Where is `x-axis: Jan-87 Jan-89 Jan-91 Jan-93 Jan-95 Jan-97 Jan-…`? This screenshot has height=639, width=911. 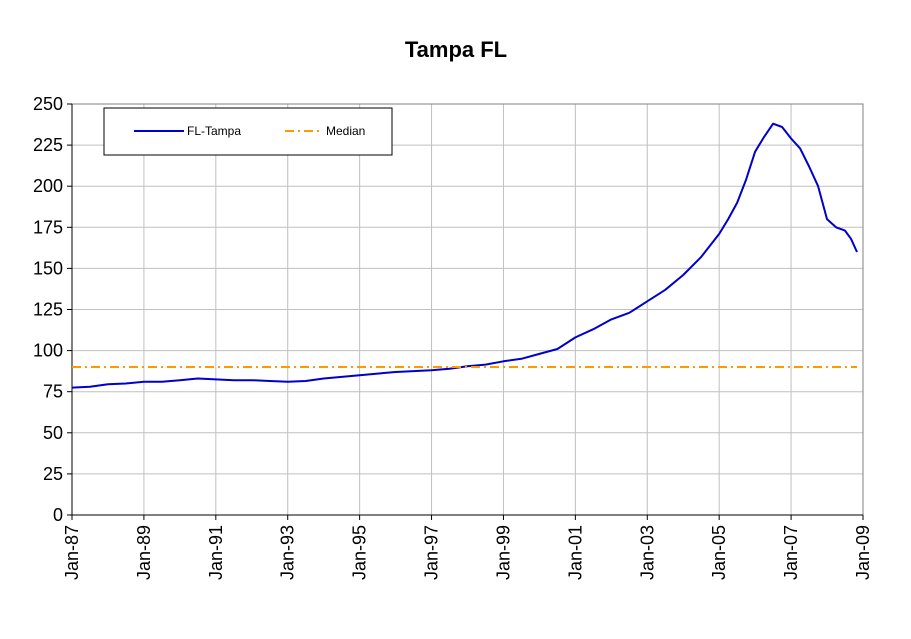
x-axis: Jan-87 Jan-89 Jan-91 Jan-93 Jan-95 Jan-97 Jan-… is located at coordinates (467, 547).